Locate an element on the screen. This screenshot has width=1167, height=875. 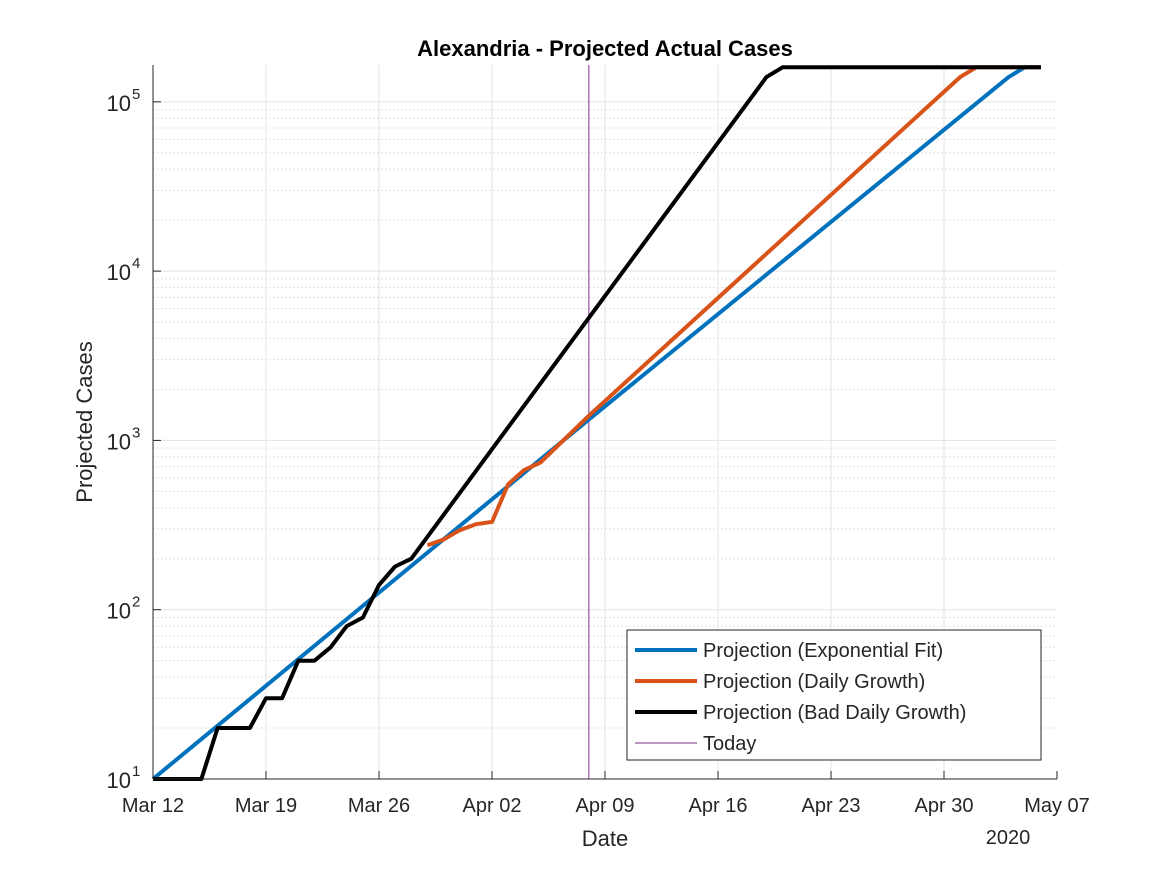
x-tick-label: Mar 26 is located at coordinates (379, 806).